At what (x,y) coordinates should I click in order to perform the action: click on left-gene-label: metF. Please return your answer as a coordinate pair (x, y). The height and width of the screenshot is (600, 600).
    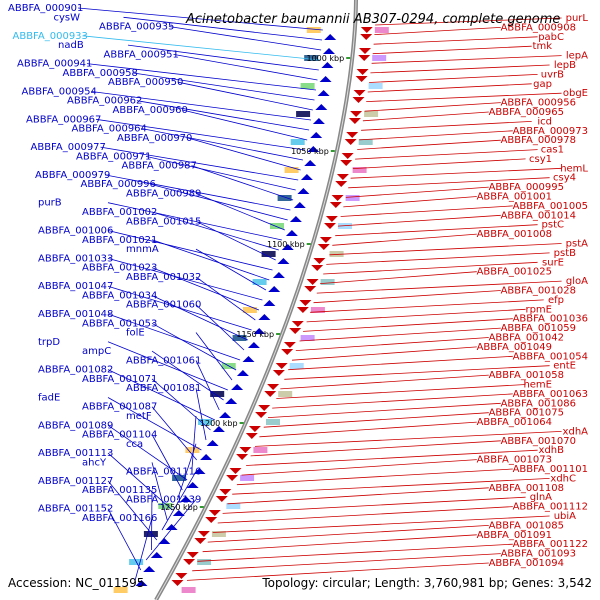
    Looking at the image, I should click on (139, 416).